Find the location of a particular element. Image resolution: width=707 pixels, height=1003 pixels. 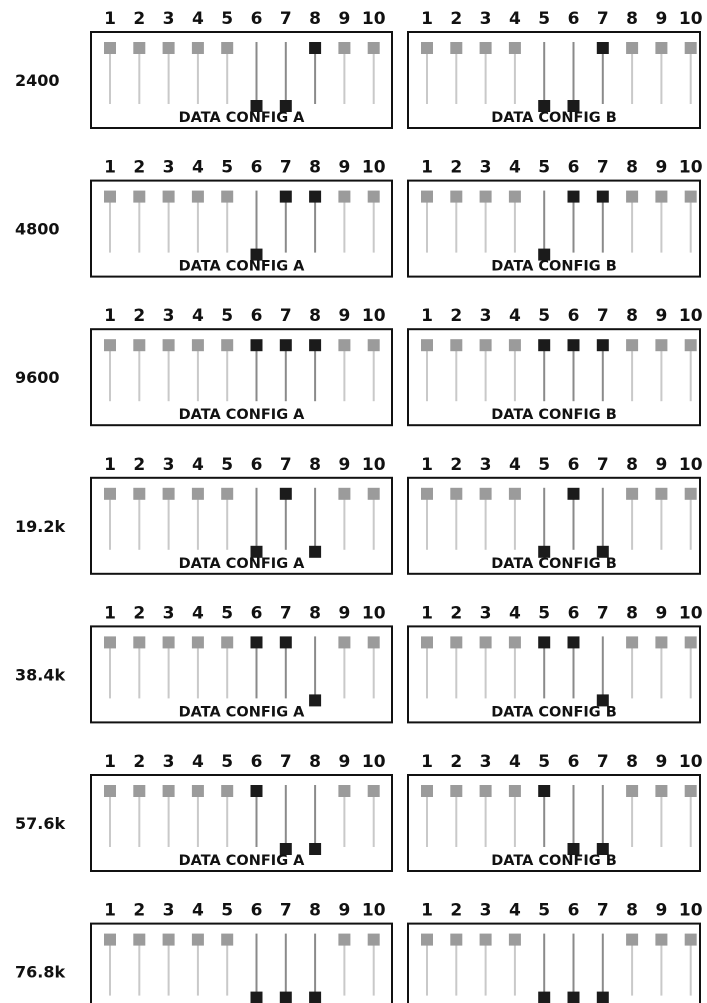

dip-switch-5-up-on is located at coordinates (544, 667).